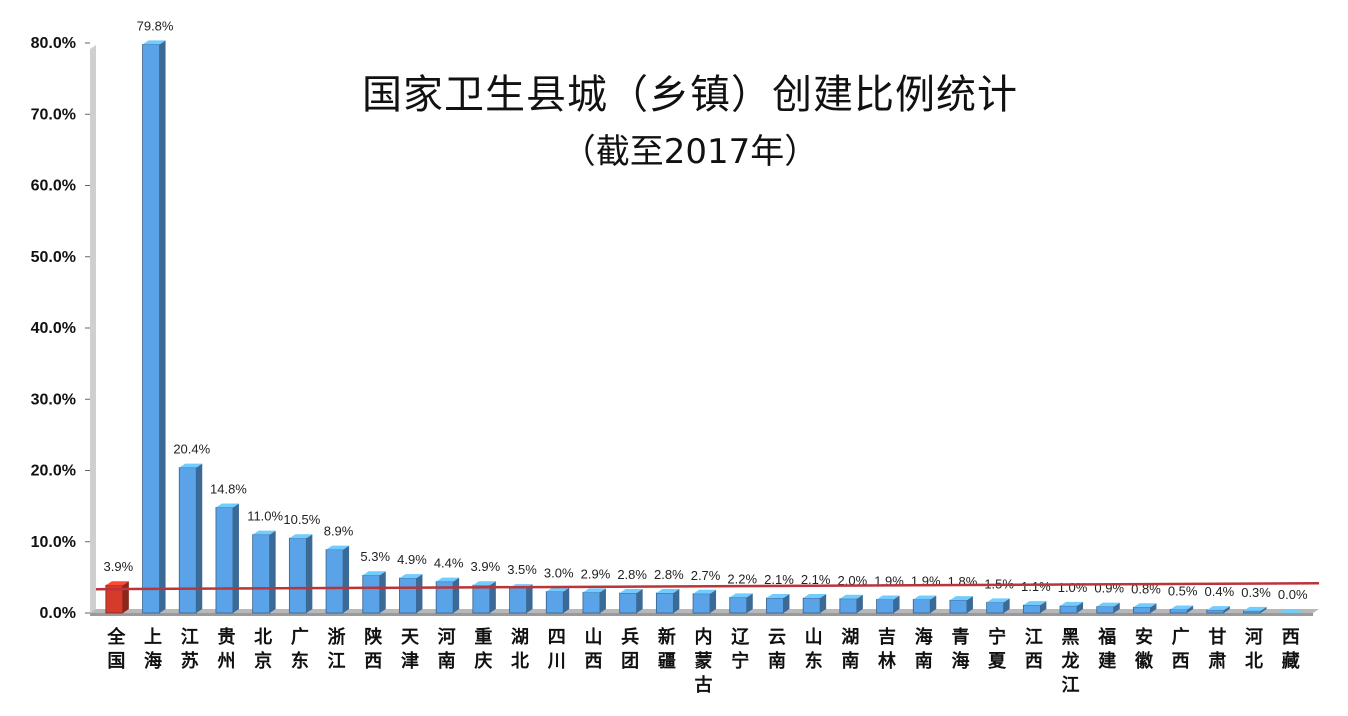  What do you see at coordinates (853, 580) in the screenshot?
I see `data-label: 2.0%` at bounding box center [853, 580].